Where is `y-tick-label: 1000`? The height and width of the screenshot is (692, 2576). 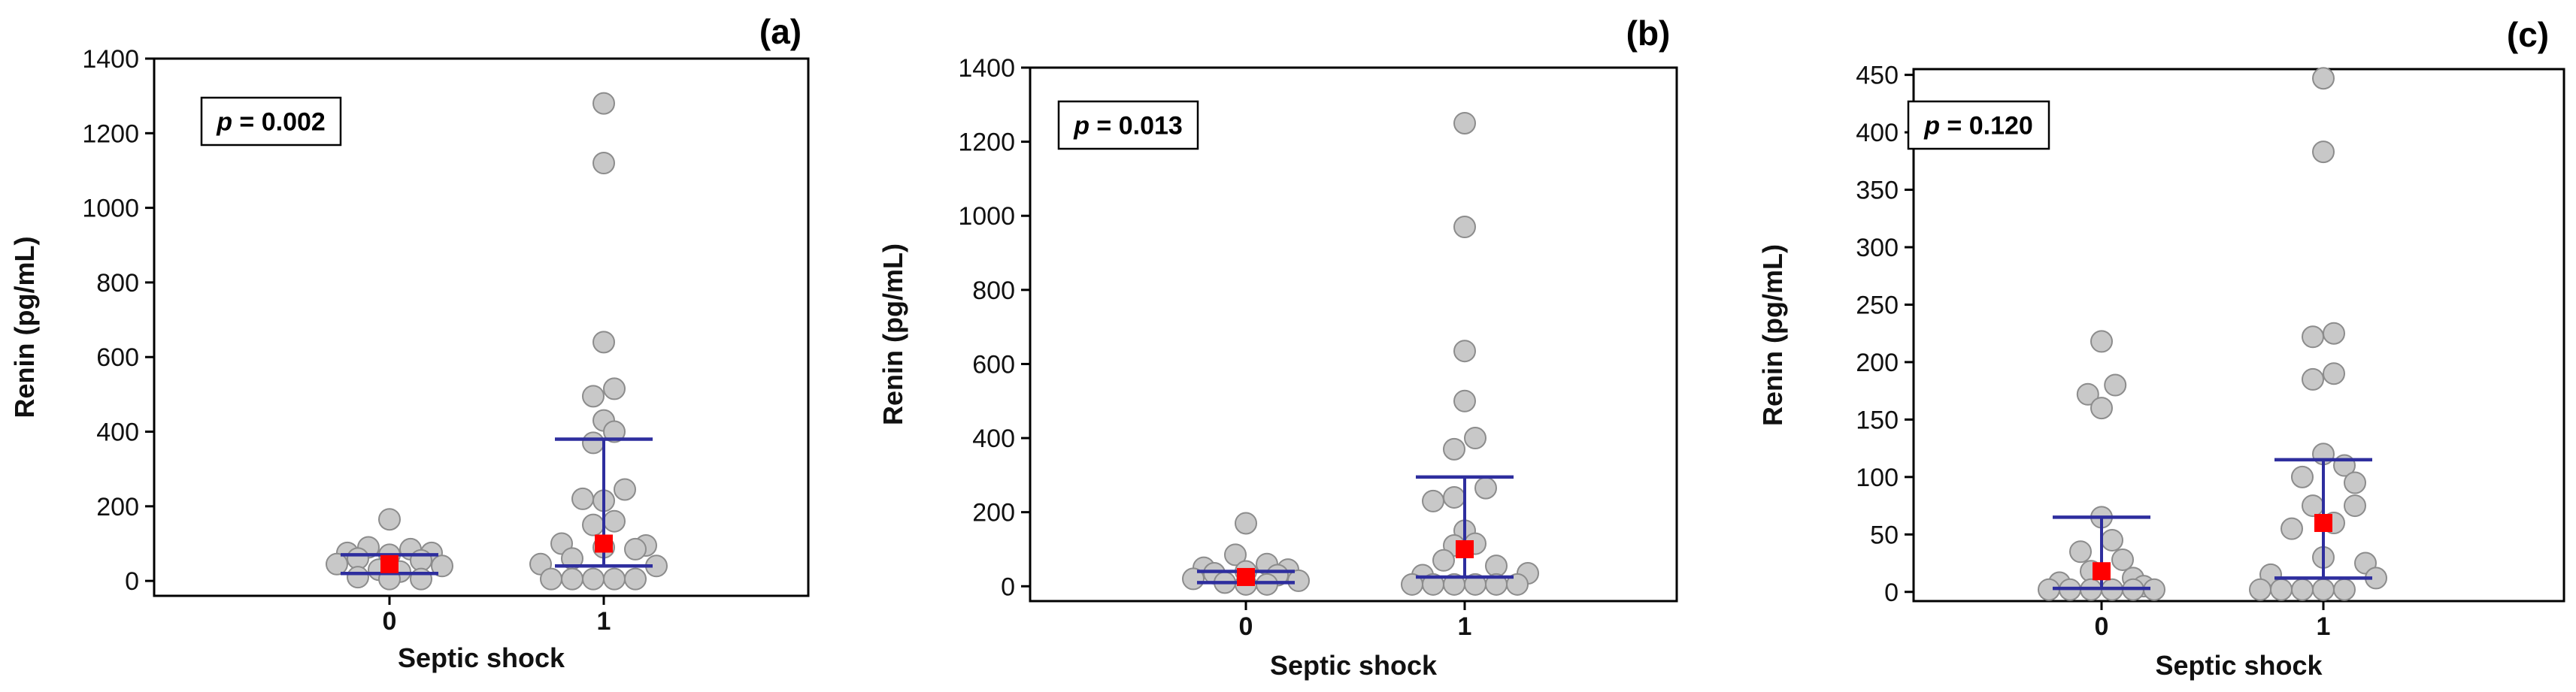
y-tick-label: 1000 is located at coordinates (110, 209).